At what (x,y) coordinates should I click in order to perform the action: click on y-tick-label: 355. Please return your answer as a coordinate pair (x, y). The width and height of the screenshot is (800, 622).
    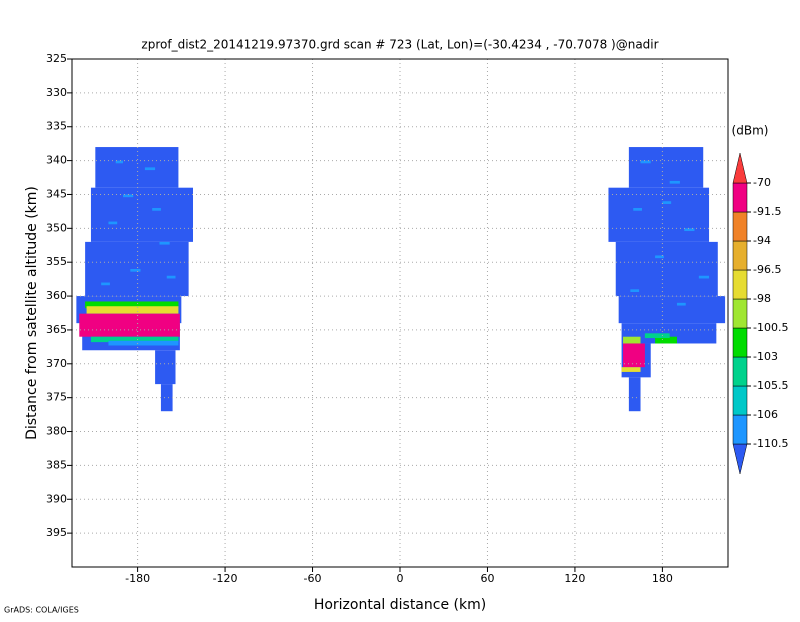
    Looking at the image, I should click on (56, 261).